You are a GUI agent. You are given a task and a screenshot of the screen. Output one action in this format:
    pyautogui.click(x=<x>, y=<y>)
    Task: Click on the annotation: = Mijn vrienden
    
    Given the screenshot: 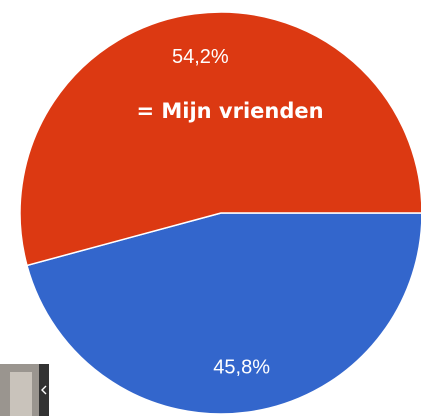 What is the action you would take?
    pyautogui.click(x=229, y=111)
    